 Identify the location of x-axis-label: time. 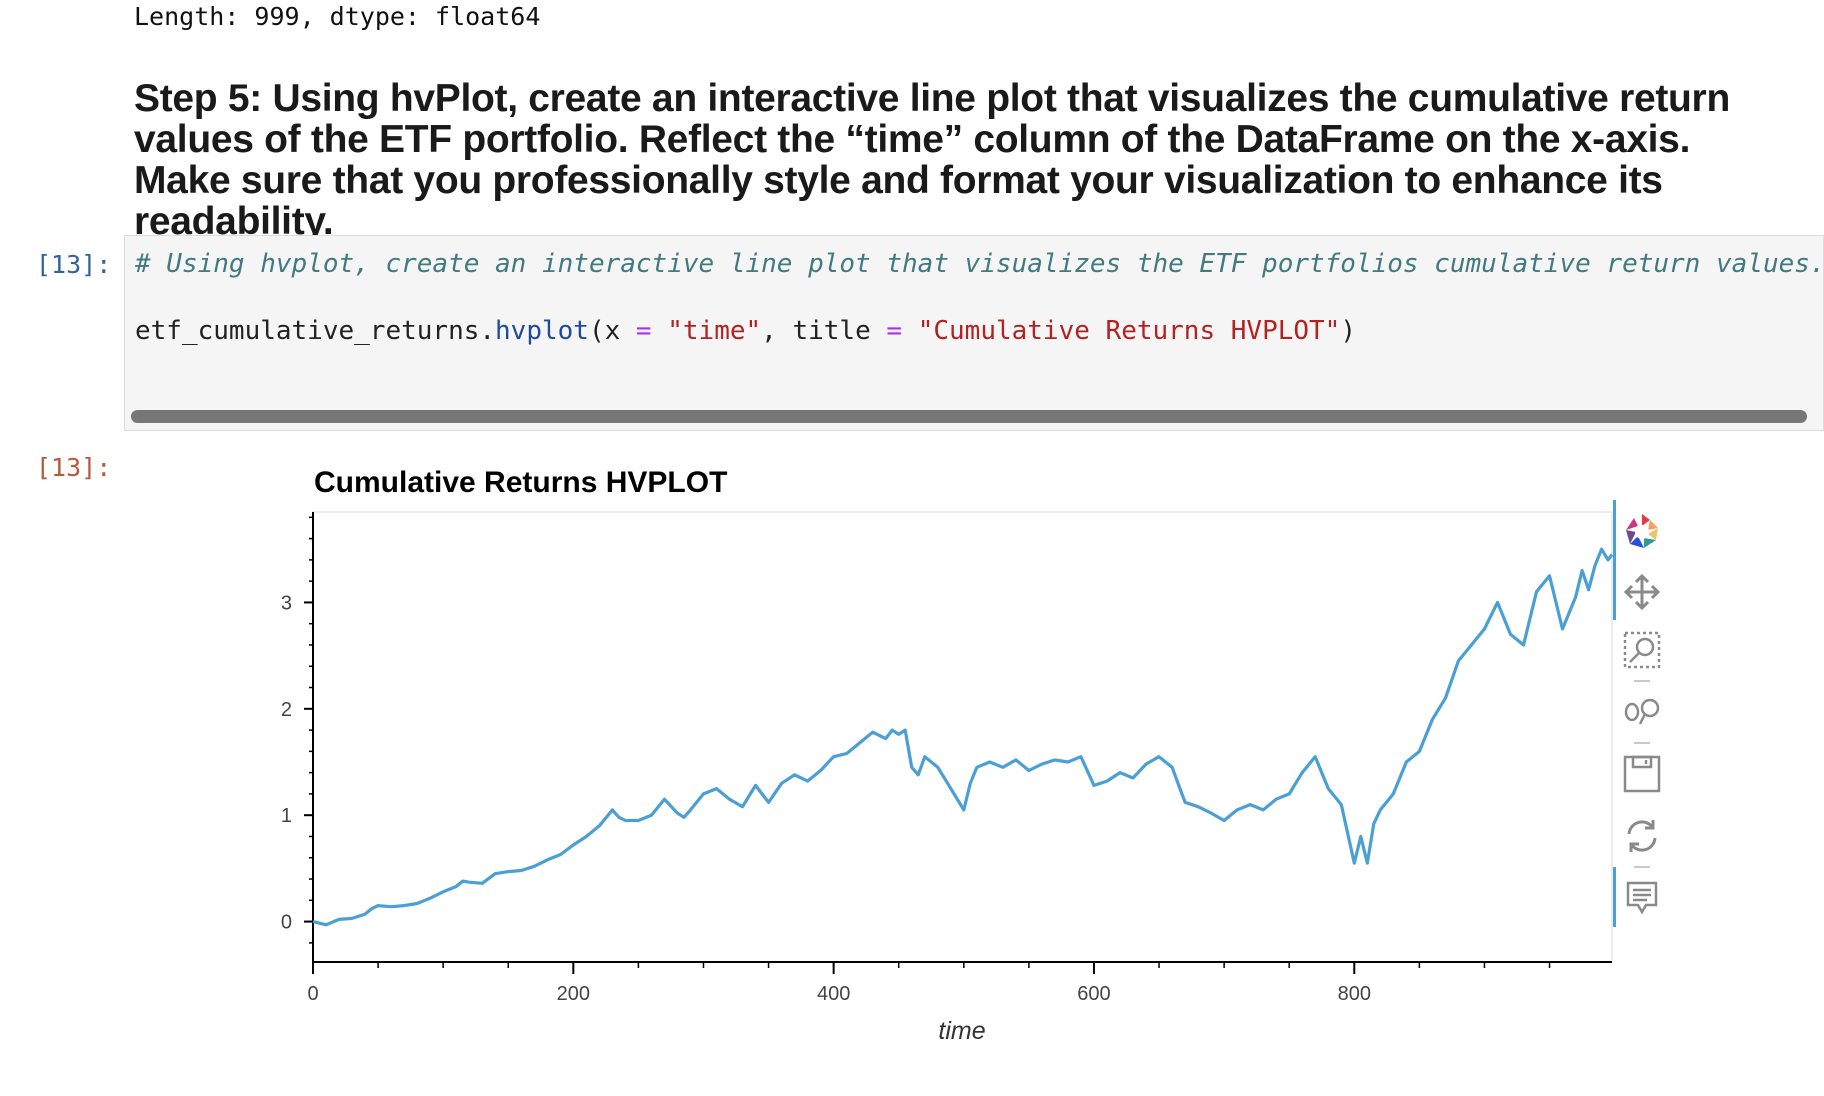
(961, 1031).